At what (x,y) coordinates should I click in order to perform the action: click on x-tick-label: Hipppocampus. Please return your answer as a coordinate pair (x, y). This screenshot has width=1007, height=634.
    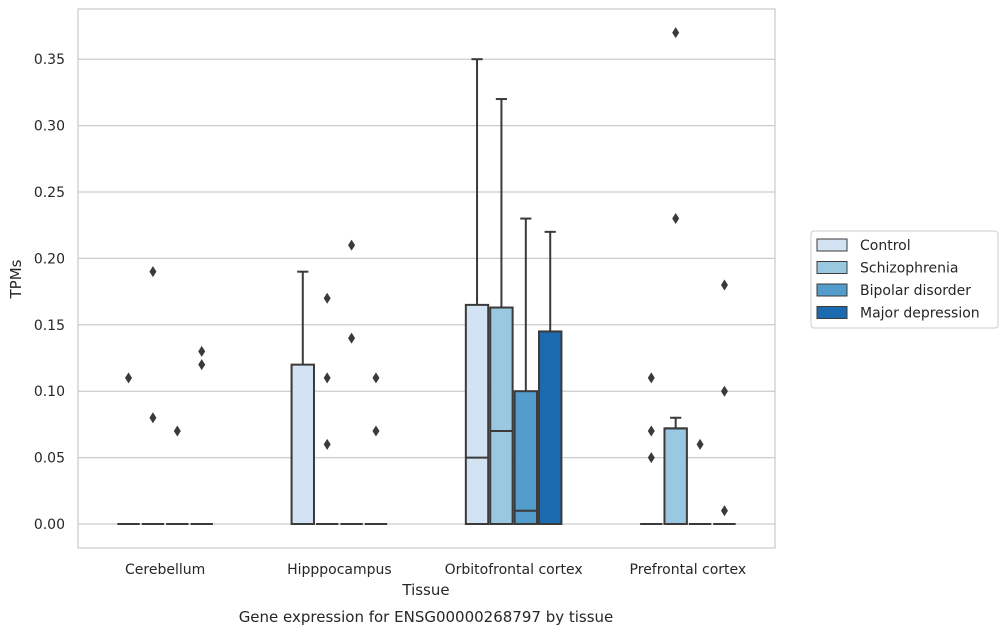
    Looking at the image, I should click on (339, 570).